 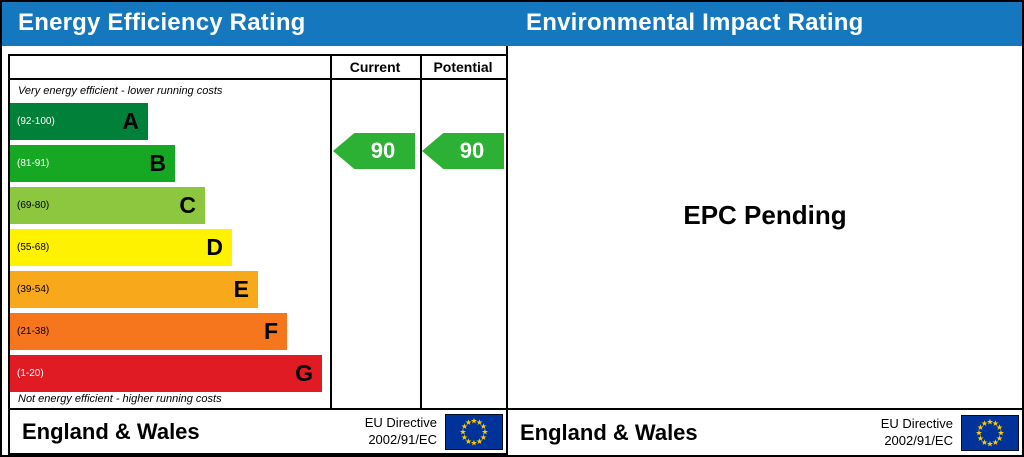 I want to click on band-range: (55-68), so click(x=33, y=247).